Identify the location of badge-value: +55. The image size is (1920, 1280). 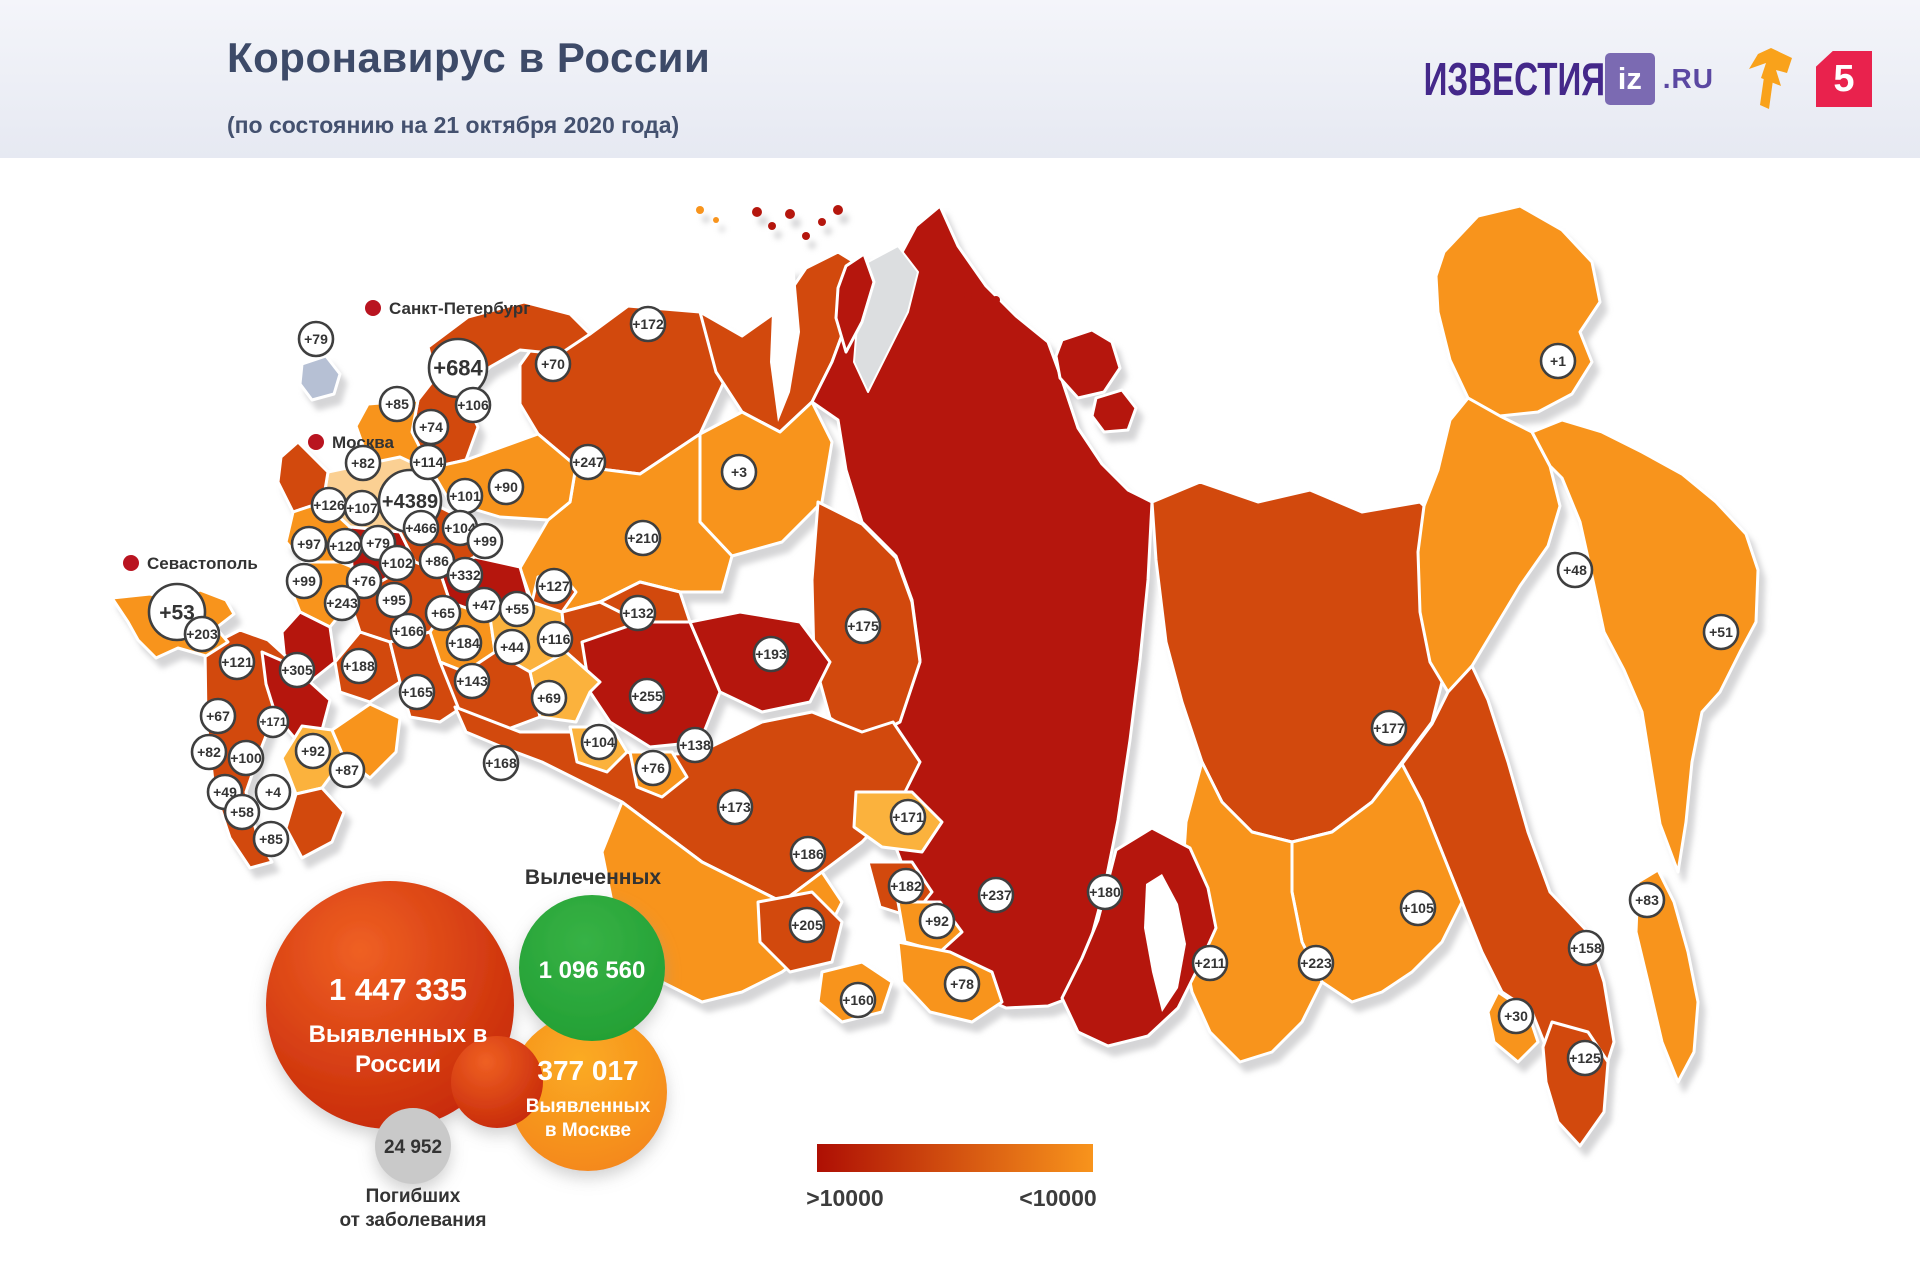
(517, 609).